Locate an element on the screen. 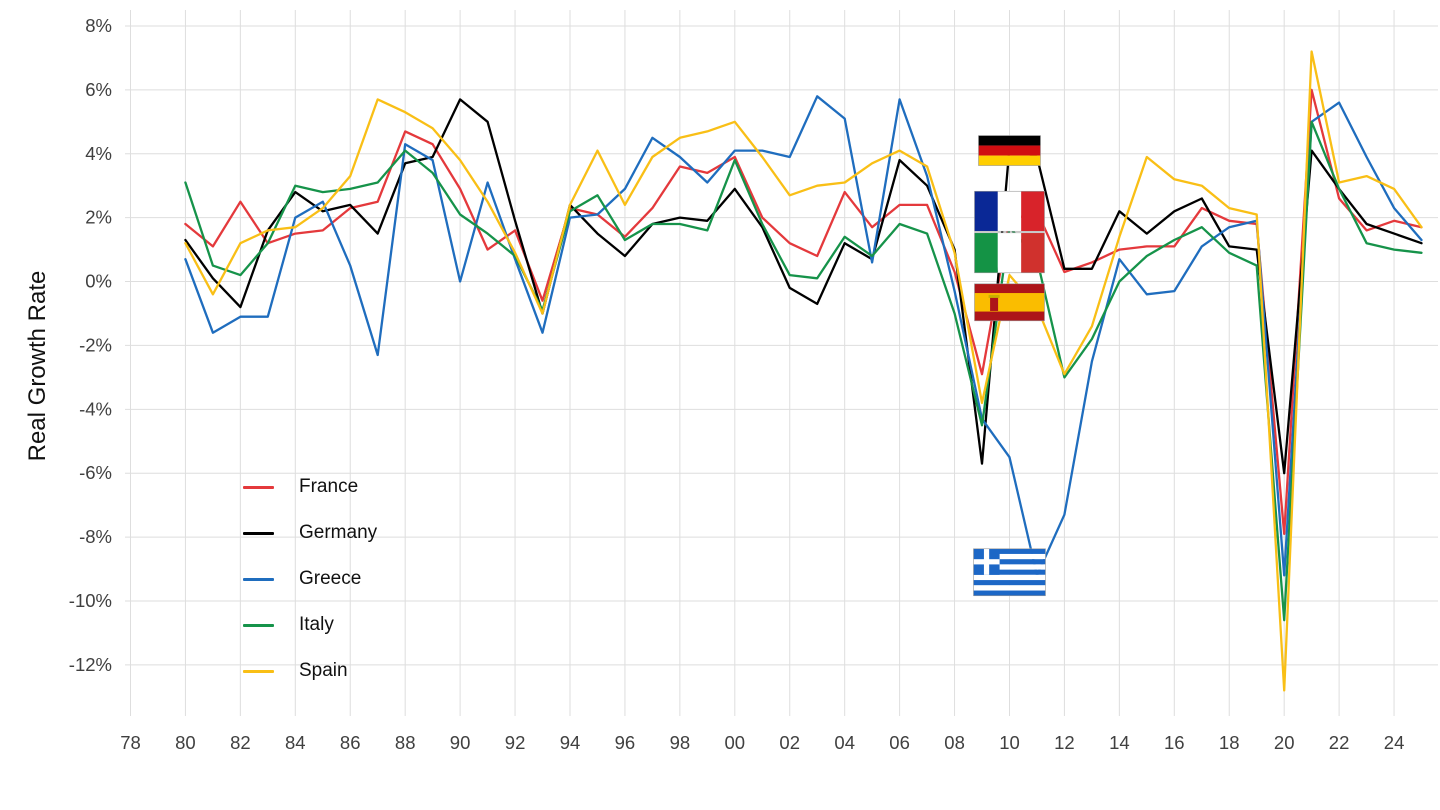 The width and height of the screenshot is (1440, 810). svg-text: 02 is located at coordinates (789, 742).